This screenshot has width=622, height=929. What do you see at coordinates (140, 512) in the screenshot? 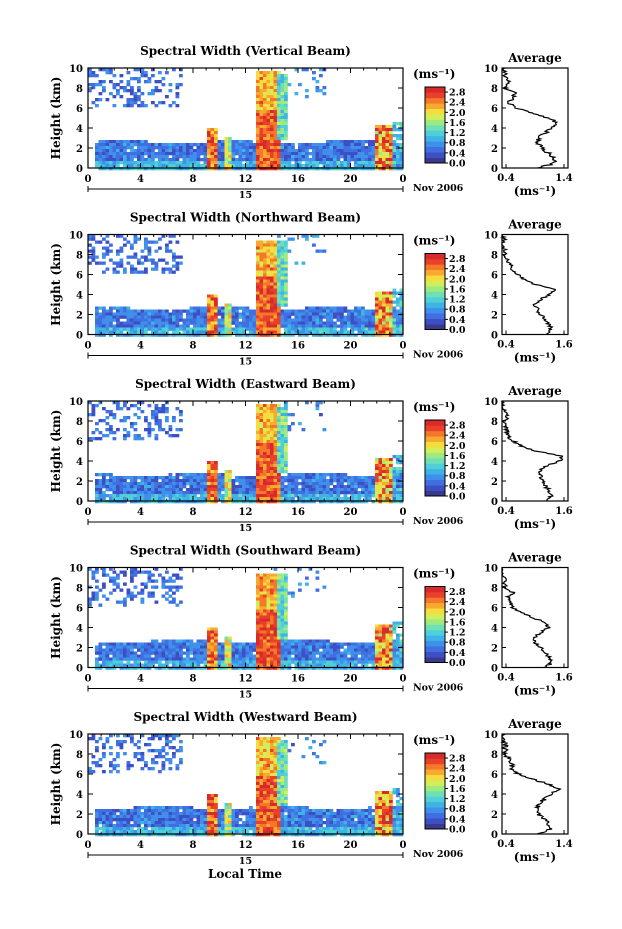
I see `x-tick-label: 4` at bounding box center [140, 512].